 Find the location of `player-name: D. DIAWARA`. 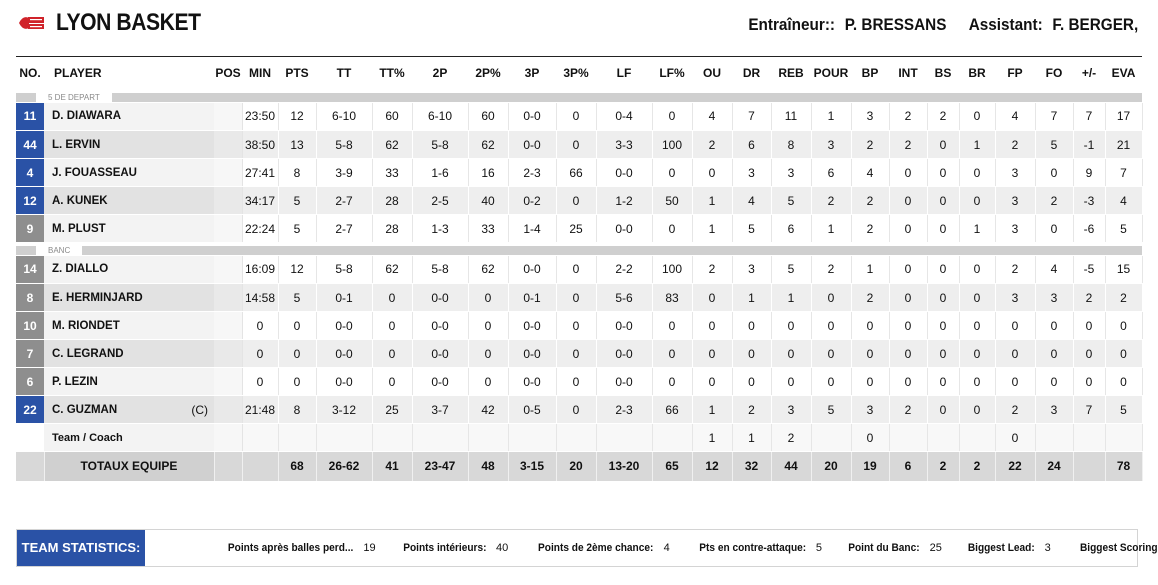

player-name: D. DIAWARA is located at coordinates (86, 116).